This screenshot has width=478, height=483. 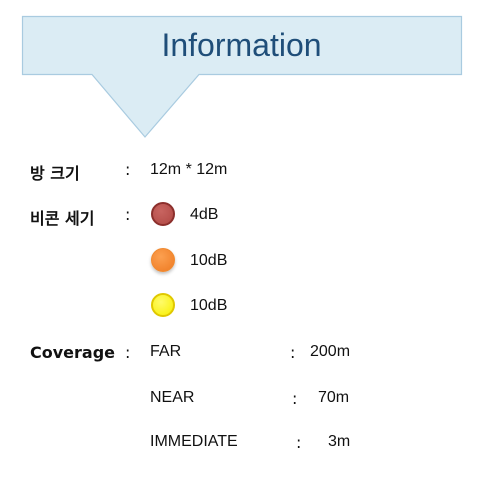 I want to click on beacon-level-value: 4dB, so click(x=204, y=214).